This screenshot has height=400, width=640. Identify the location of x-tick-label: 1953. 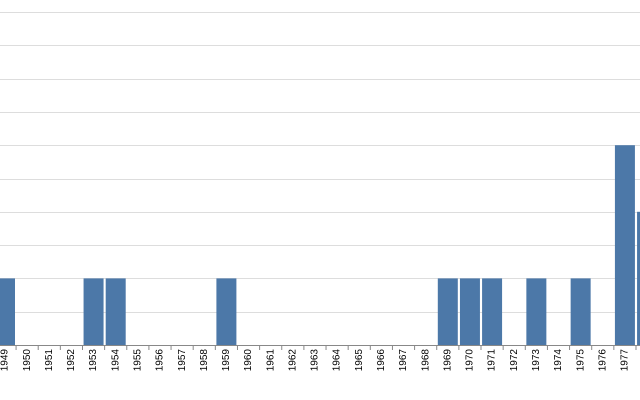
(93, 360).